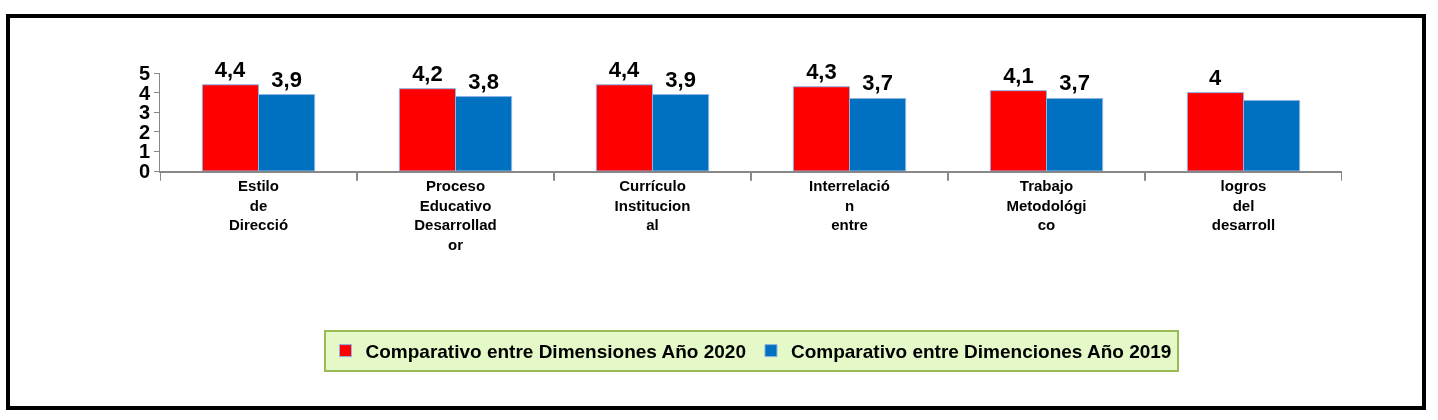 The image size is (1438, 420). I want to click on x-tick-label: logros del desarroll, so click(1243, 205).